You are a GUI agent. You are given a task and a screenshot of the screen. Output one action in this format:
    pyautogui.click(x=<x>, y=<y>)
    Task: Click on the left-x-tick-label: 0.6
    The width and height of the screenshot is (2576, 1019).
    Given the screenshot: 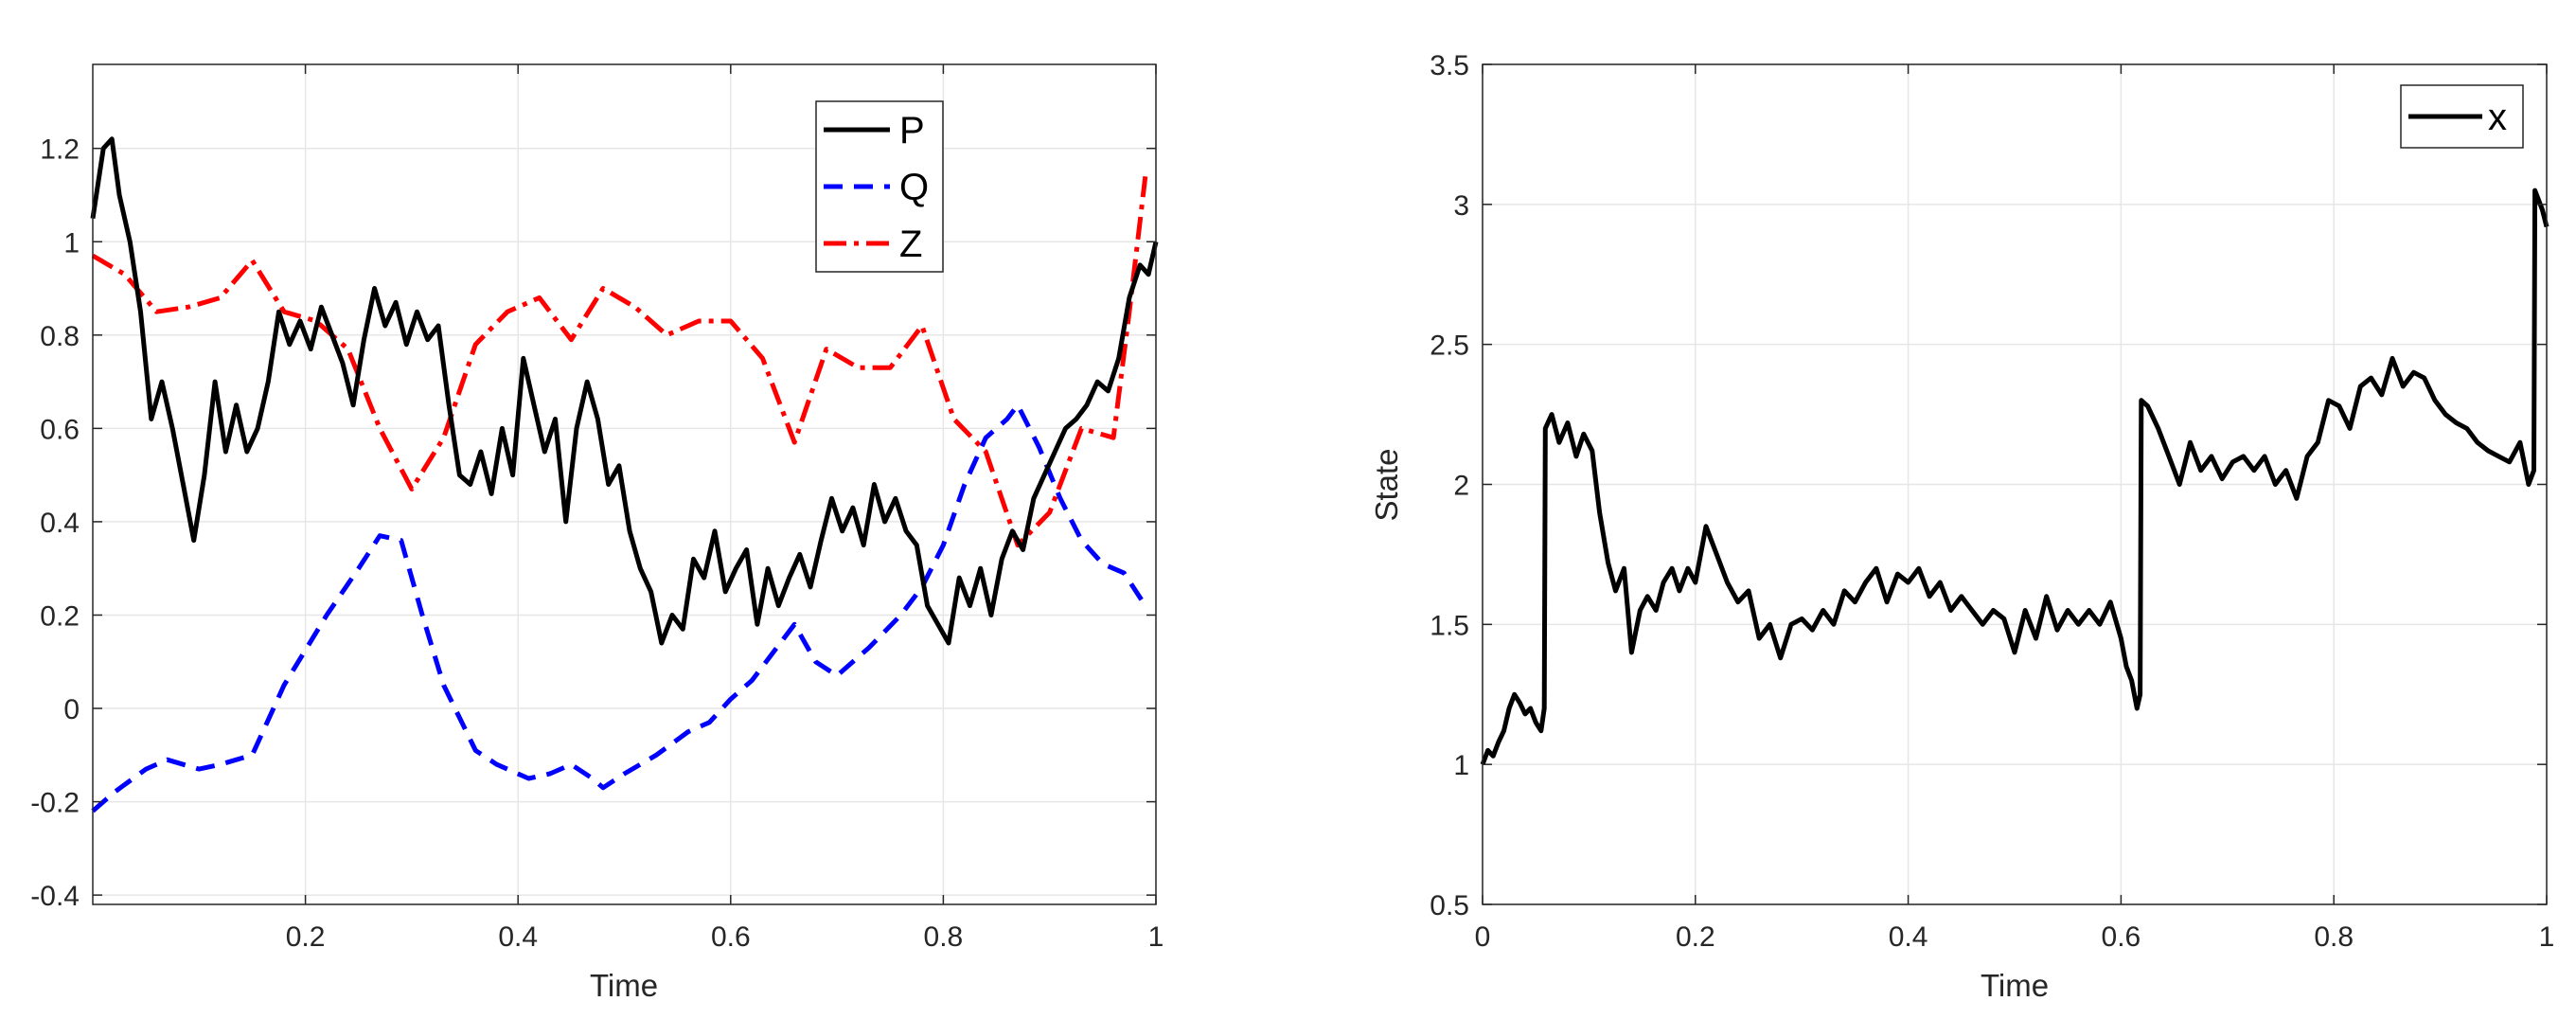 What is the action you would take?
    pyautogui.click(x=731, y=937)
    